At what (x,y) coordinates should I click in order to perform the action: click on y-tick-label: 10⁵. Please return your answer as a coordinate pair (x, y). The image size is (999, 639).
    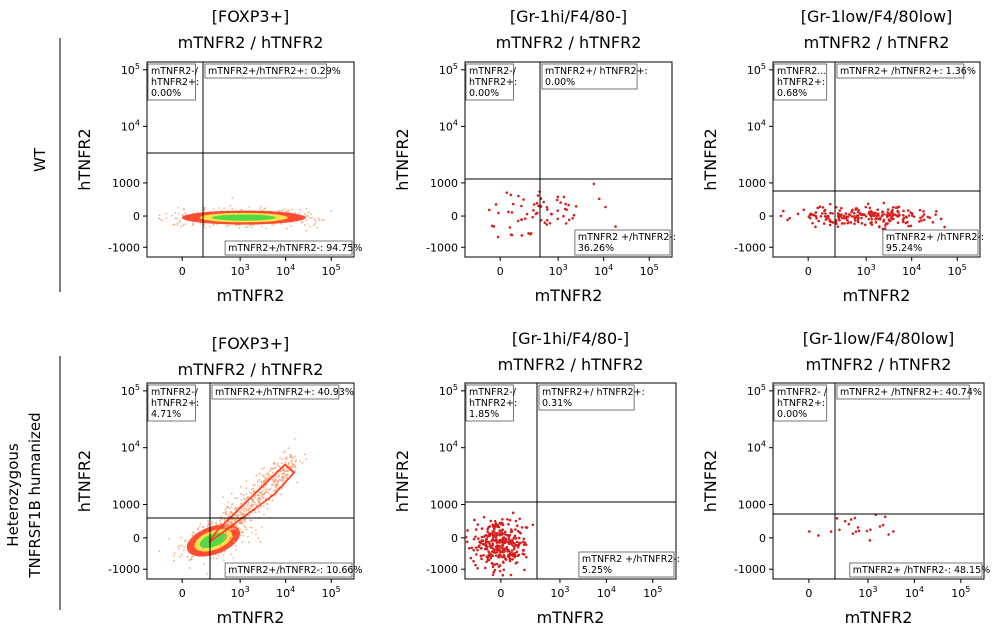
    Looking at the image, I should click on (448, 69).